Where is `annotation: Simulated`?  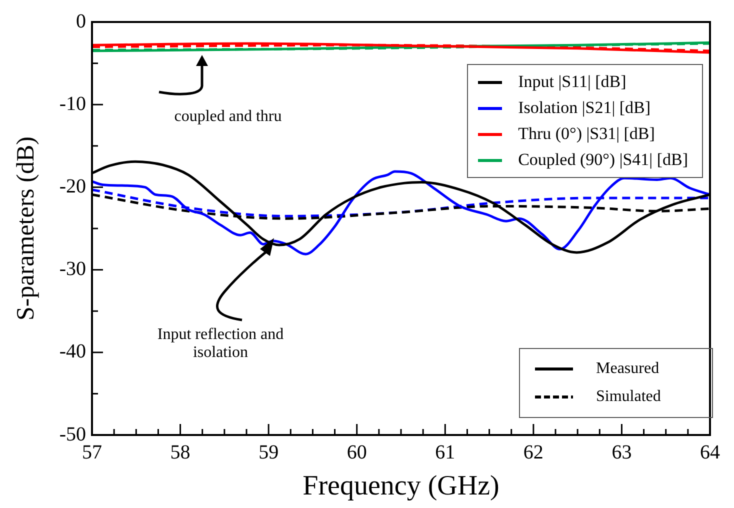 annotation: Simulated is located at coordinates (628, 397).